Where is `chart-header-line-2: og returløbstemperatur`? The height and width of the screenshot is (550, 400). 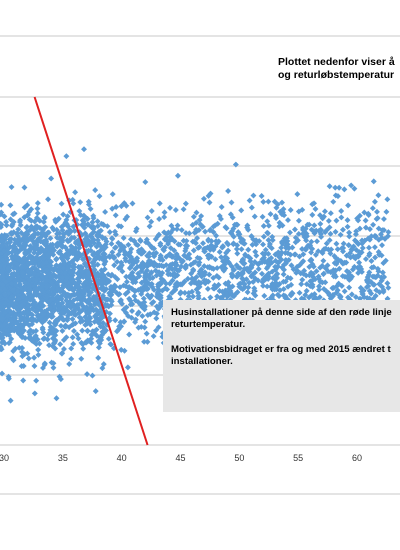 chart-header-line-2: og returløbstemperatur is located at coordinates (336, 75).